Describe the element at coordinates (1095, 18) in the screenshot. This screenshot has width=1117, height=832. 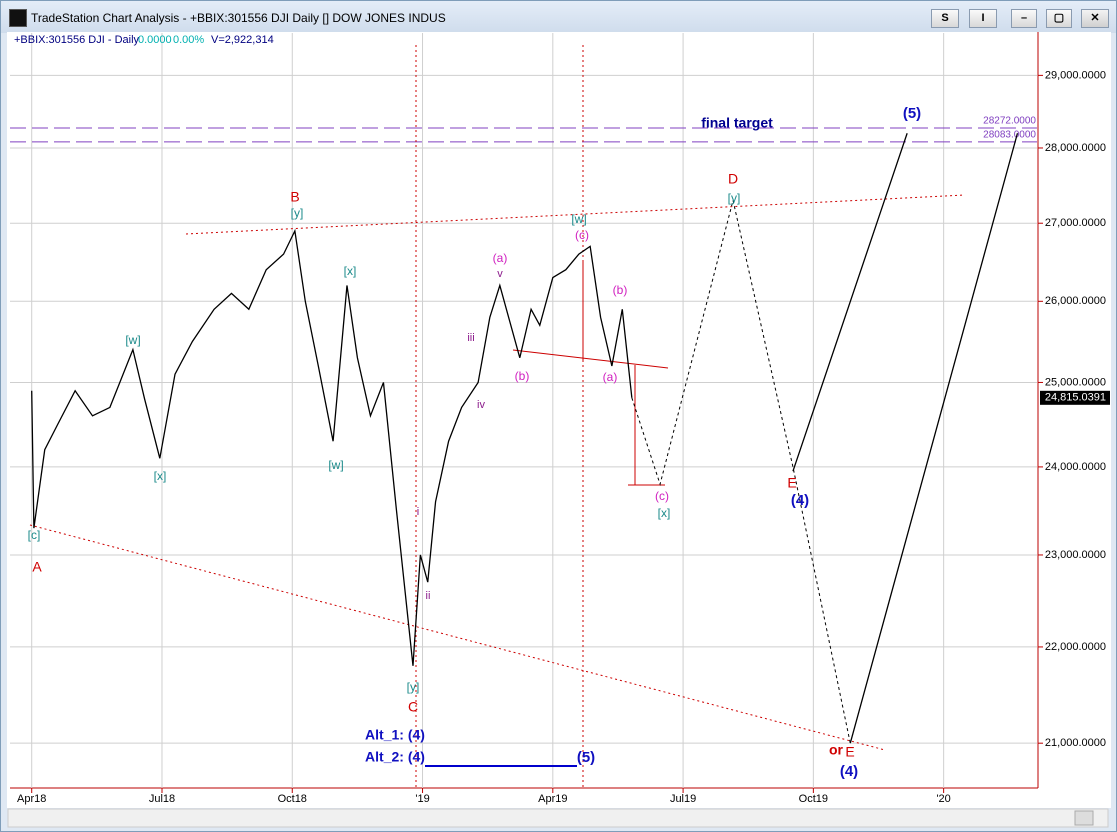
I see `close-button: ✕` at that location.